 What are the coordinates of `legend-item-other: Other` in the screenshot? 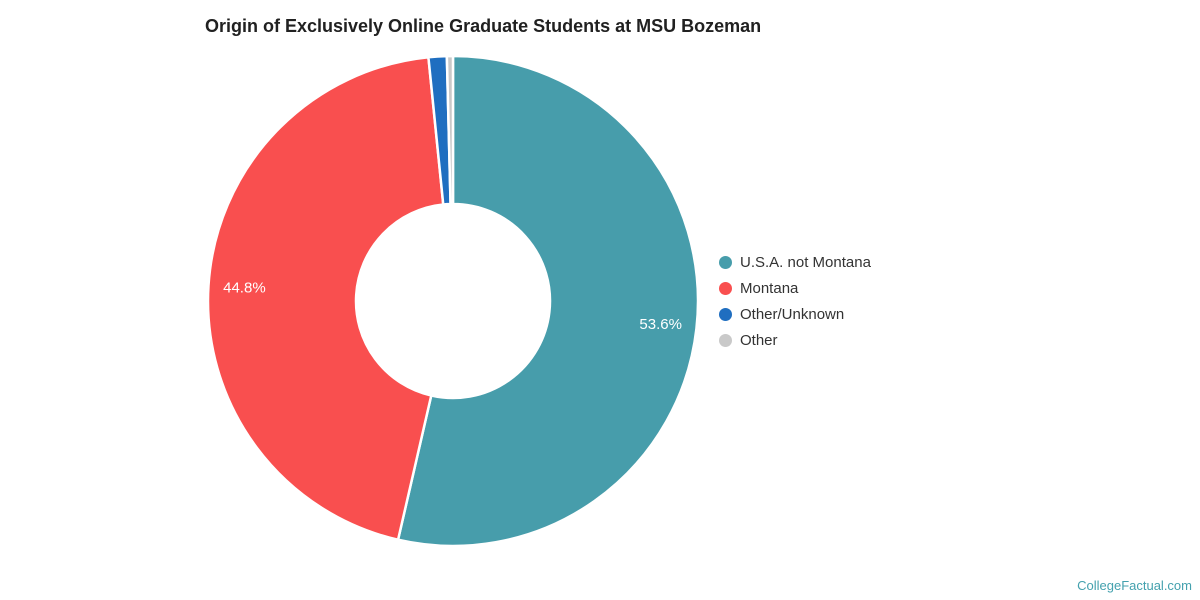 It's located at (795, 340).